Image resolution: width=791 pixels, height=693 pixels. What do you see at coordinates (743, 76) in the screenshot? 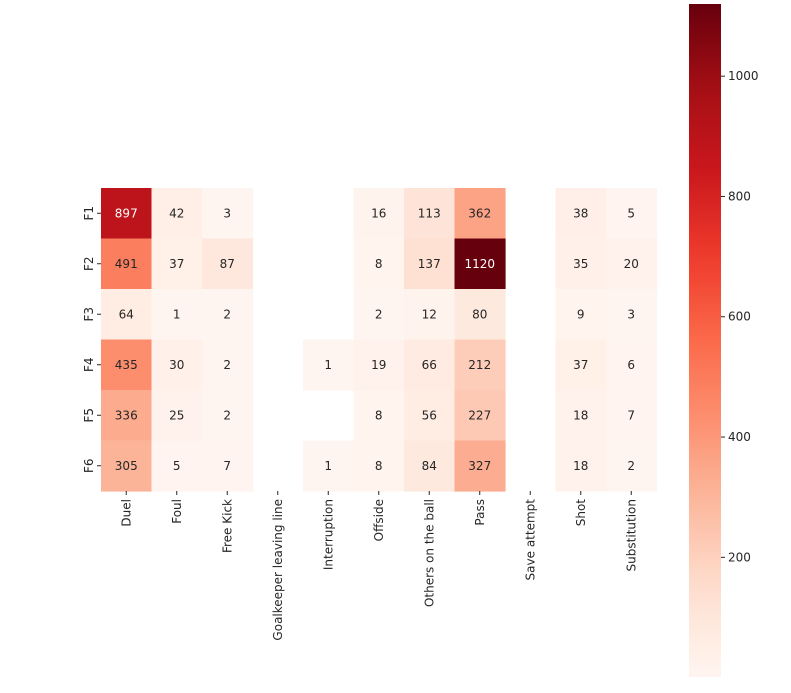
I see `colorbar-tick-label: 1000` at bounding box center [743, 76].